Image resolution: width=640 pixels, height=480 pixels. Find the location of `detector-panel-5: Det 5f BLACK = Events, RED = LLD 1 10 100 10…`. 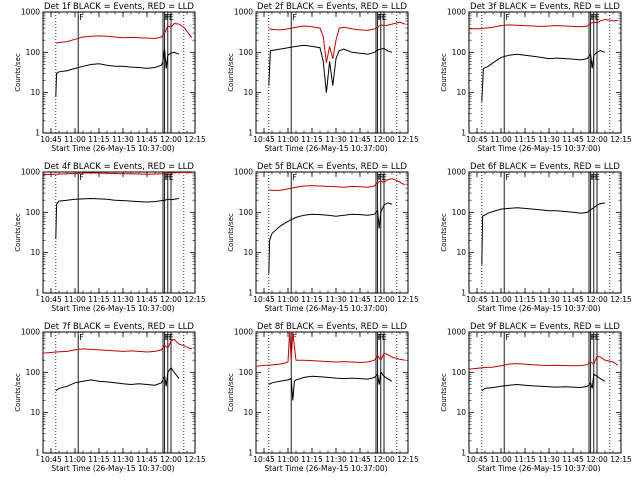

detector-panel-5: Det 5f BLACK = Events, RED = LLD 1 10 100 10… is located at coordinates (323, 237).